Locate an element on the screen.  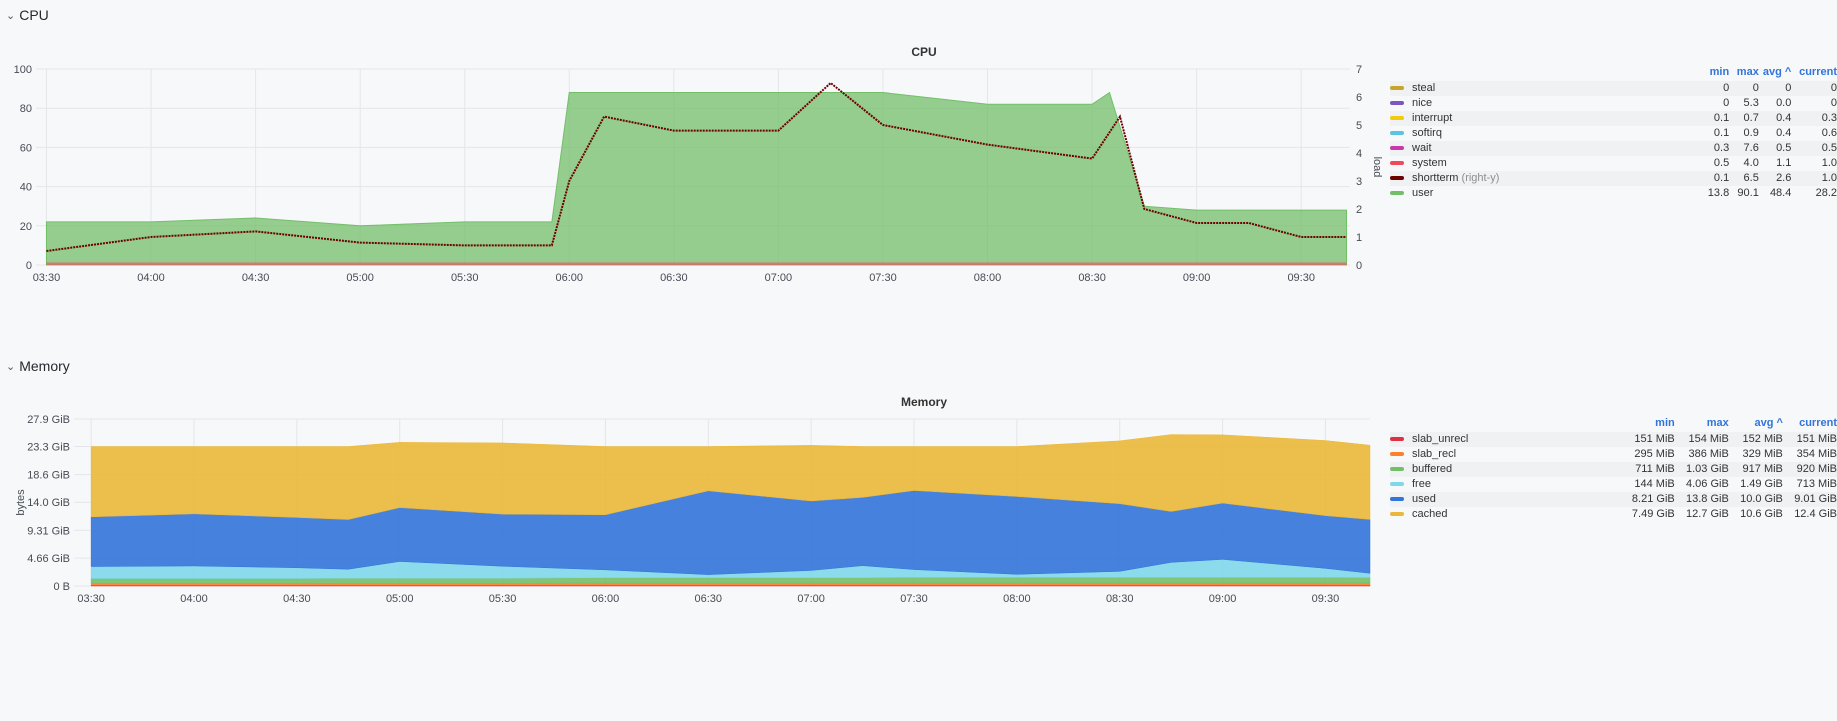
legend-series-name: buffered is located at coordinates (1432, 469).